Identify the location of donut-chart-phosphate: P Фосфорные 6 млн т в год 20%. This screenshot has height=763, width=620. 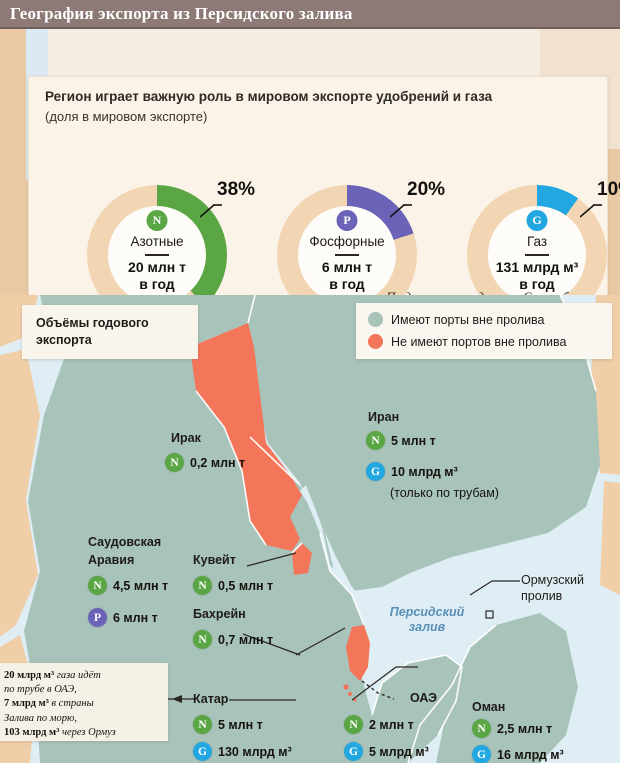
(361, 237).